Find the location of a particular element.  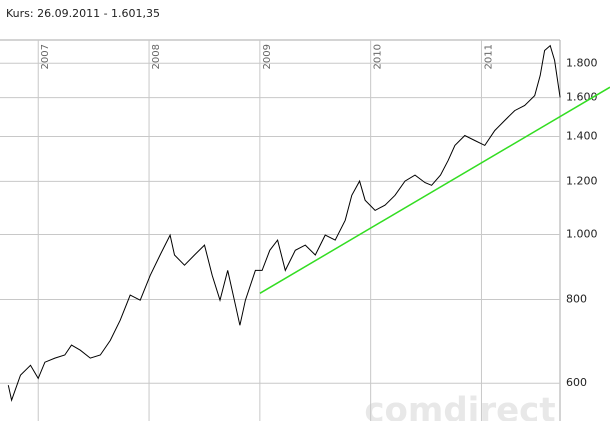

y-tick-label: 800 is located at coordinates (576, 298).